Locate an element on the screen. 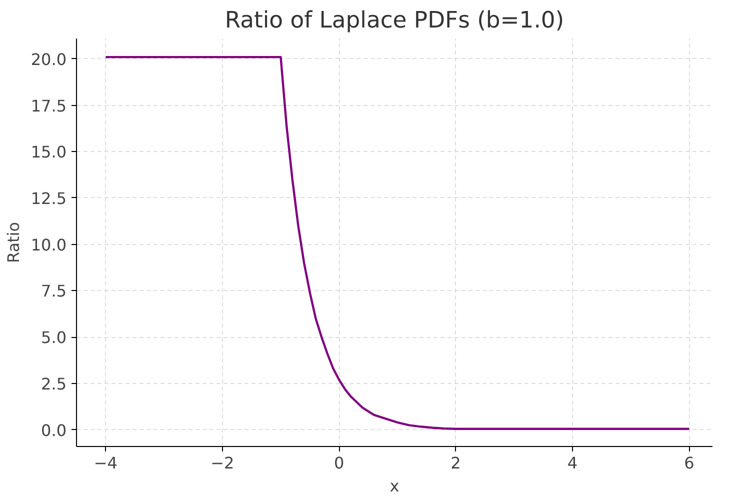 This screenshot has height=498, width=742. y-tick-label: 15.0 is located at coordinates (48, 152).